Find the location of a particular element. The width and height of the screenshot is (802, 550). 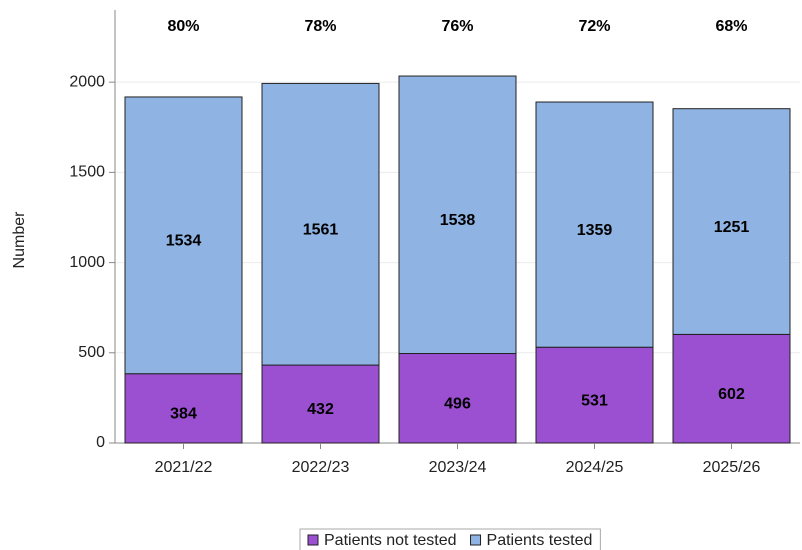

y-tick-label: 2000 is located at coordinates (87, 81).